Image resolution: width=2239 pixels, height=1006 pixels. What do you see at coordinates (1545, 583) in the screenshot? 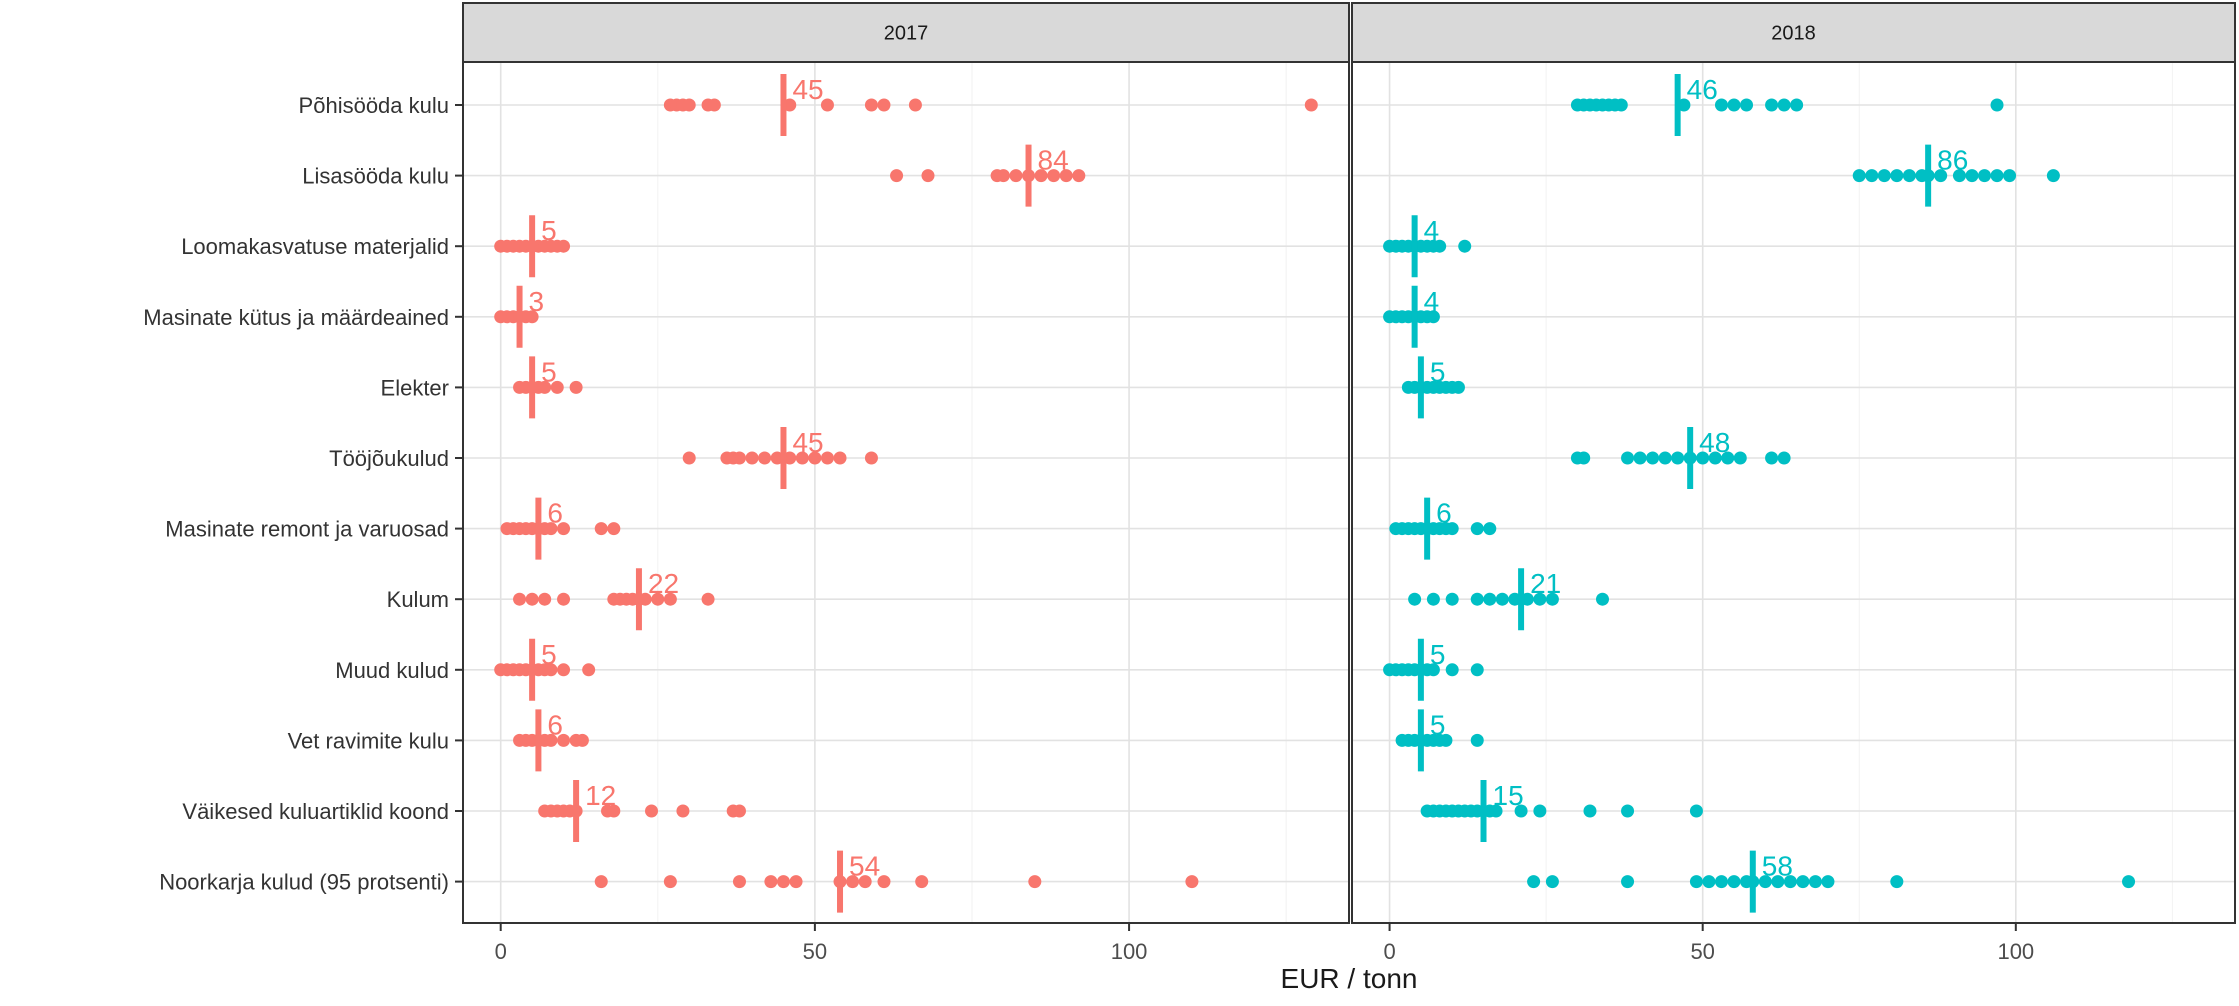
I see `median-label: 21` at bounding box center [1545, 583].